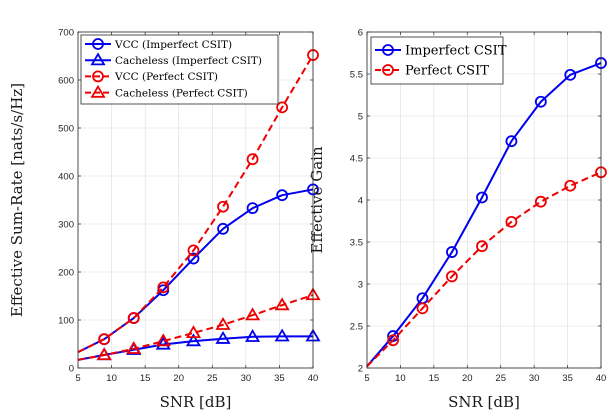 The image size is (615, 416). I want to click on y-tick-label: 3.5, so click(356, 243).